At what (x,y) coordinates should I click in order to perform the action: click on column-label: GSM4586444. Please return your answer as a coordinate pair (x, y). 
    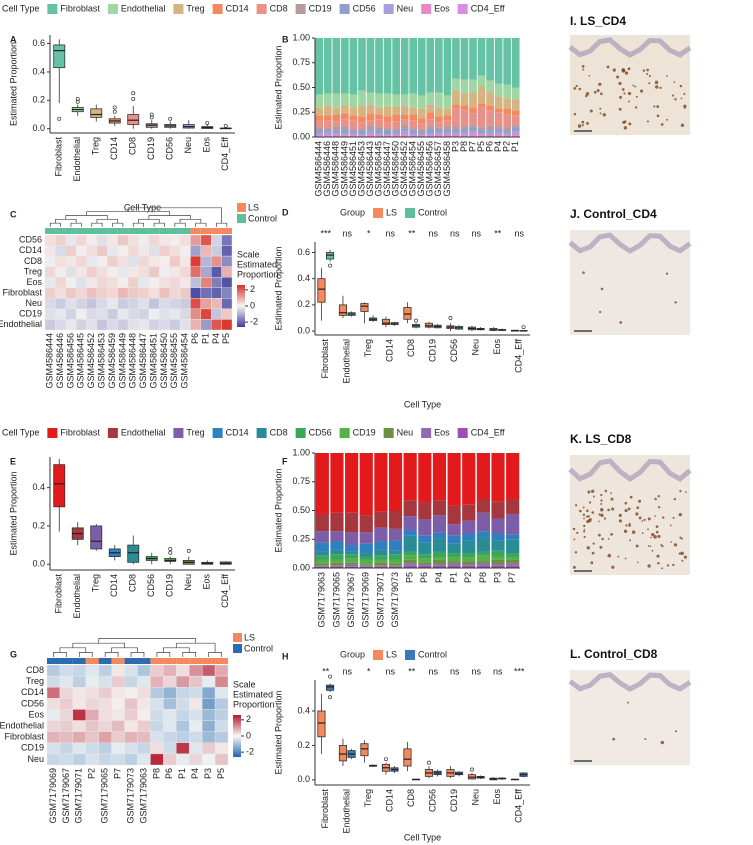
    Looking at the image, I should click on (50, 361).